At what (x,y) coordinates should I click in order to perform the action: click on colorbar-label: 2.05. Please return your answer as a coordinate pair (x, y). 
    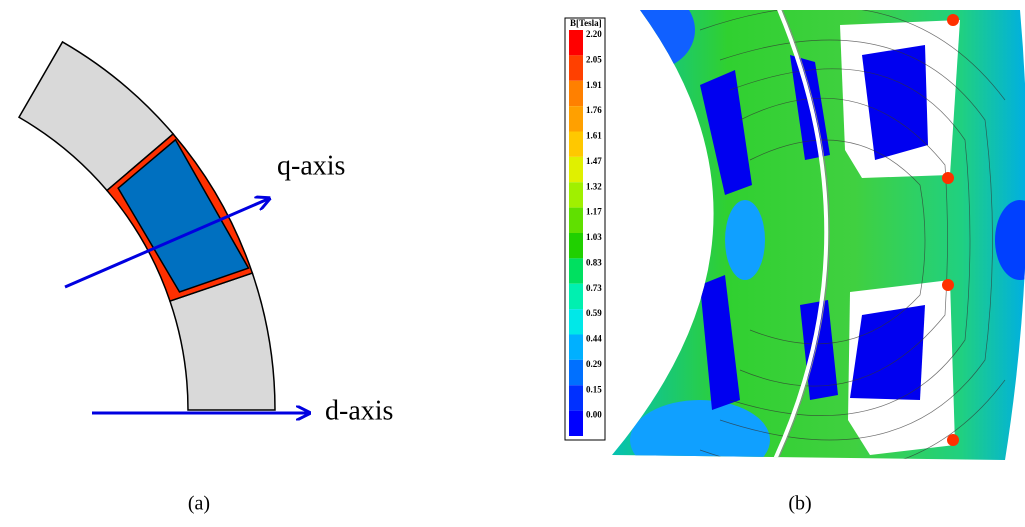
    Looking at the image, I should click on (594, 59).